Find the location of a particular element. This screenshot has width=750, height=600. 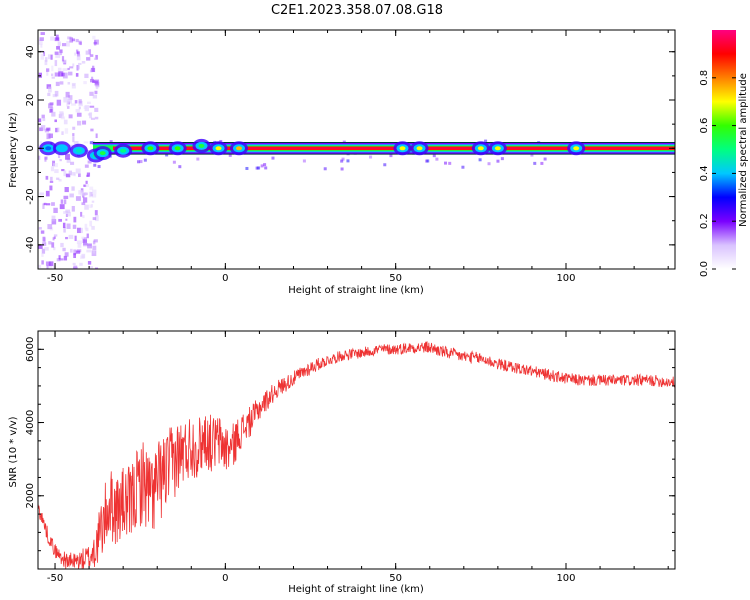

snr-x-label: Height of straight line (km) is located at coordinates (356, 589).